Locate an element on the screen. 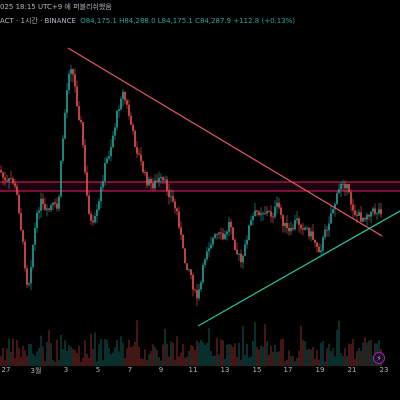 This screenshot has height=400, width=400. time-axis: 27 3월 3 5 7 9 11 13 15 17 19 21 23 is located at coordinates (200, 374).